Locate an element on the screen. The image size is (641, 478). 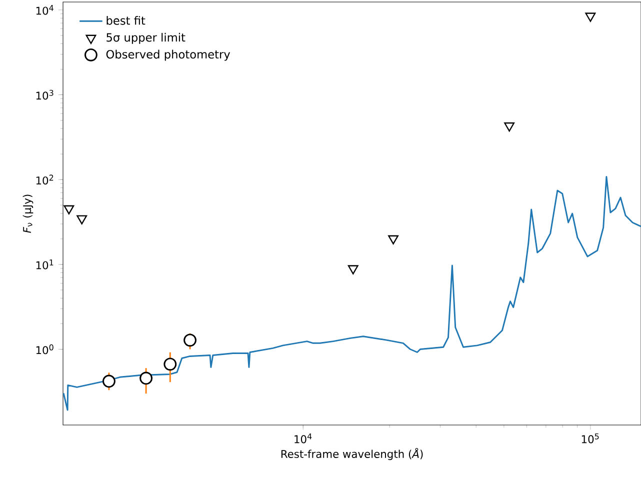
legend-label: Observed photometry is located at coordinates (168, 55).